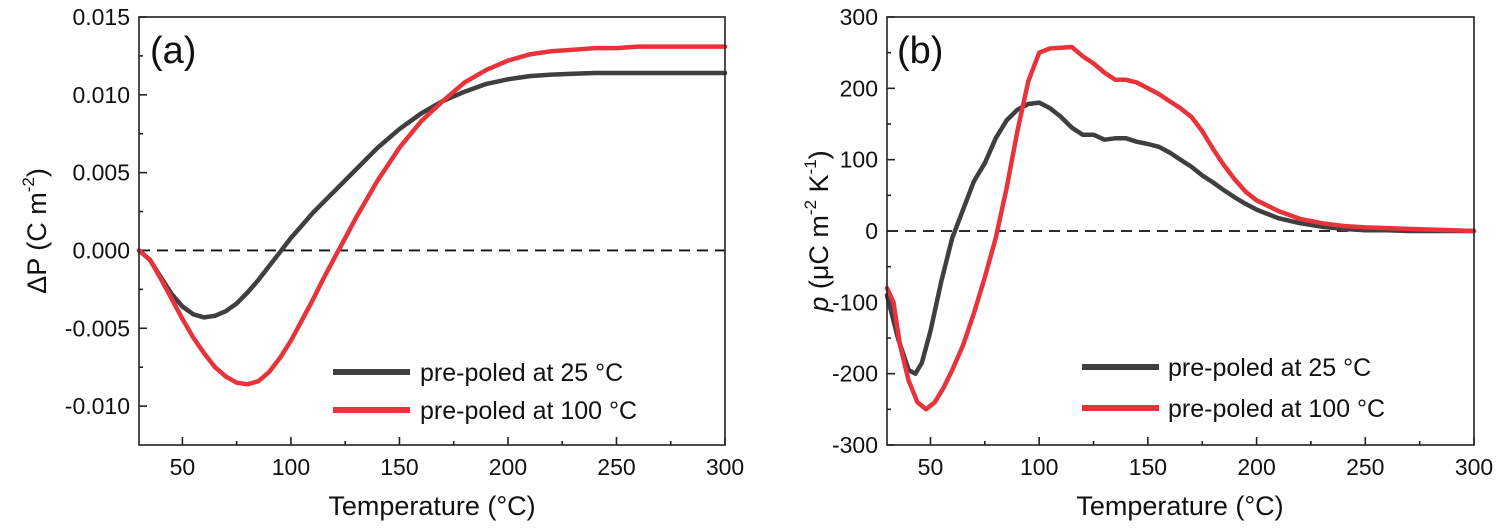  I want to click on y-tick-label: 0.015, so click(101, 17).